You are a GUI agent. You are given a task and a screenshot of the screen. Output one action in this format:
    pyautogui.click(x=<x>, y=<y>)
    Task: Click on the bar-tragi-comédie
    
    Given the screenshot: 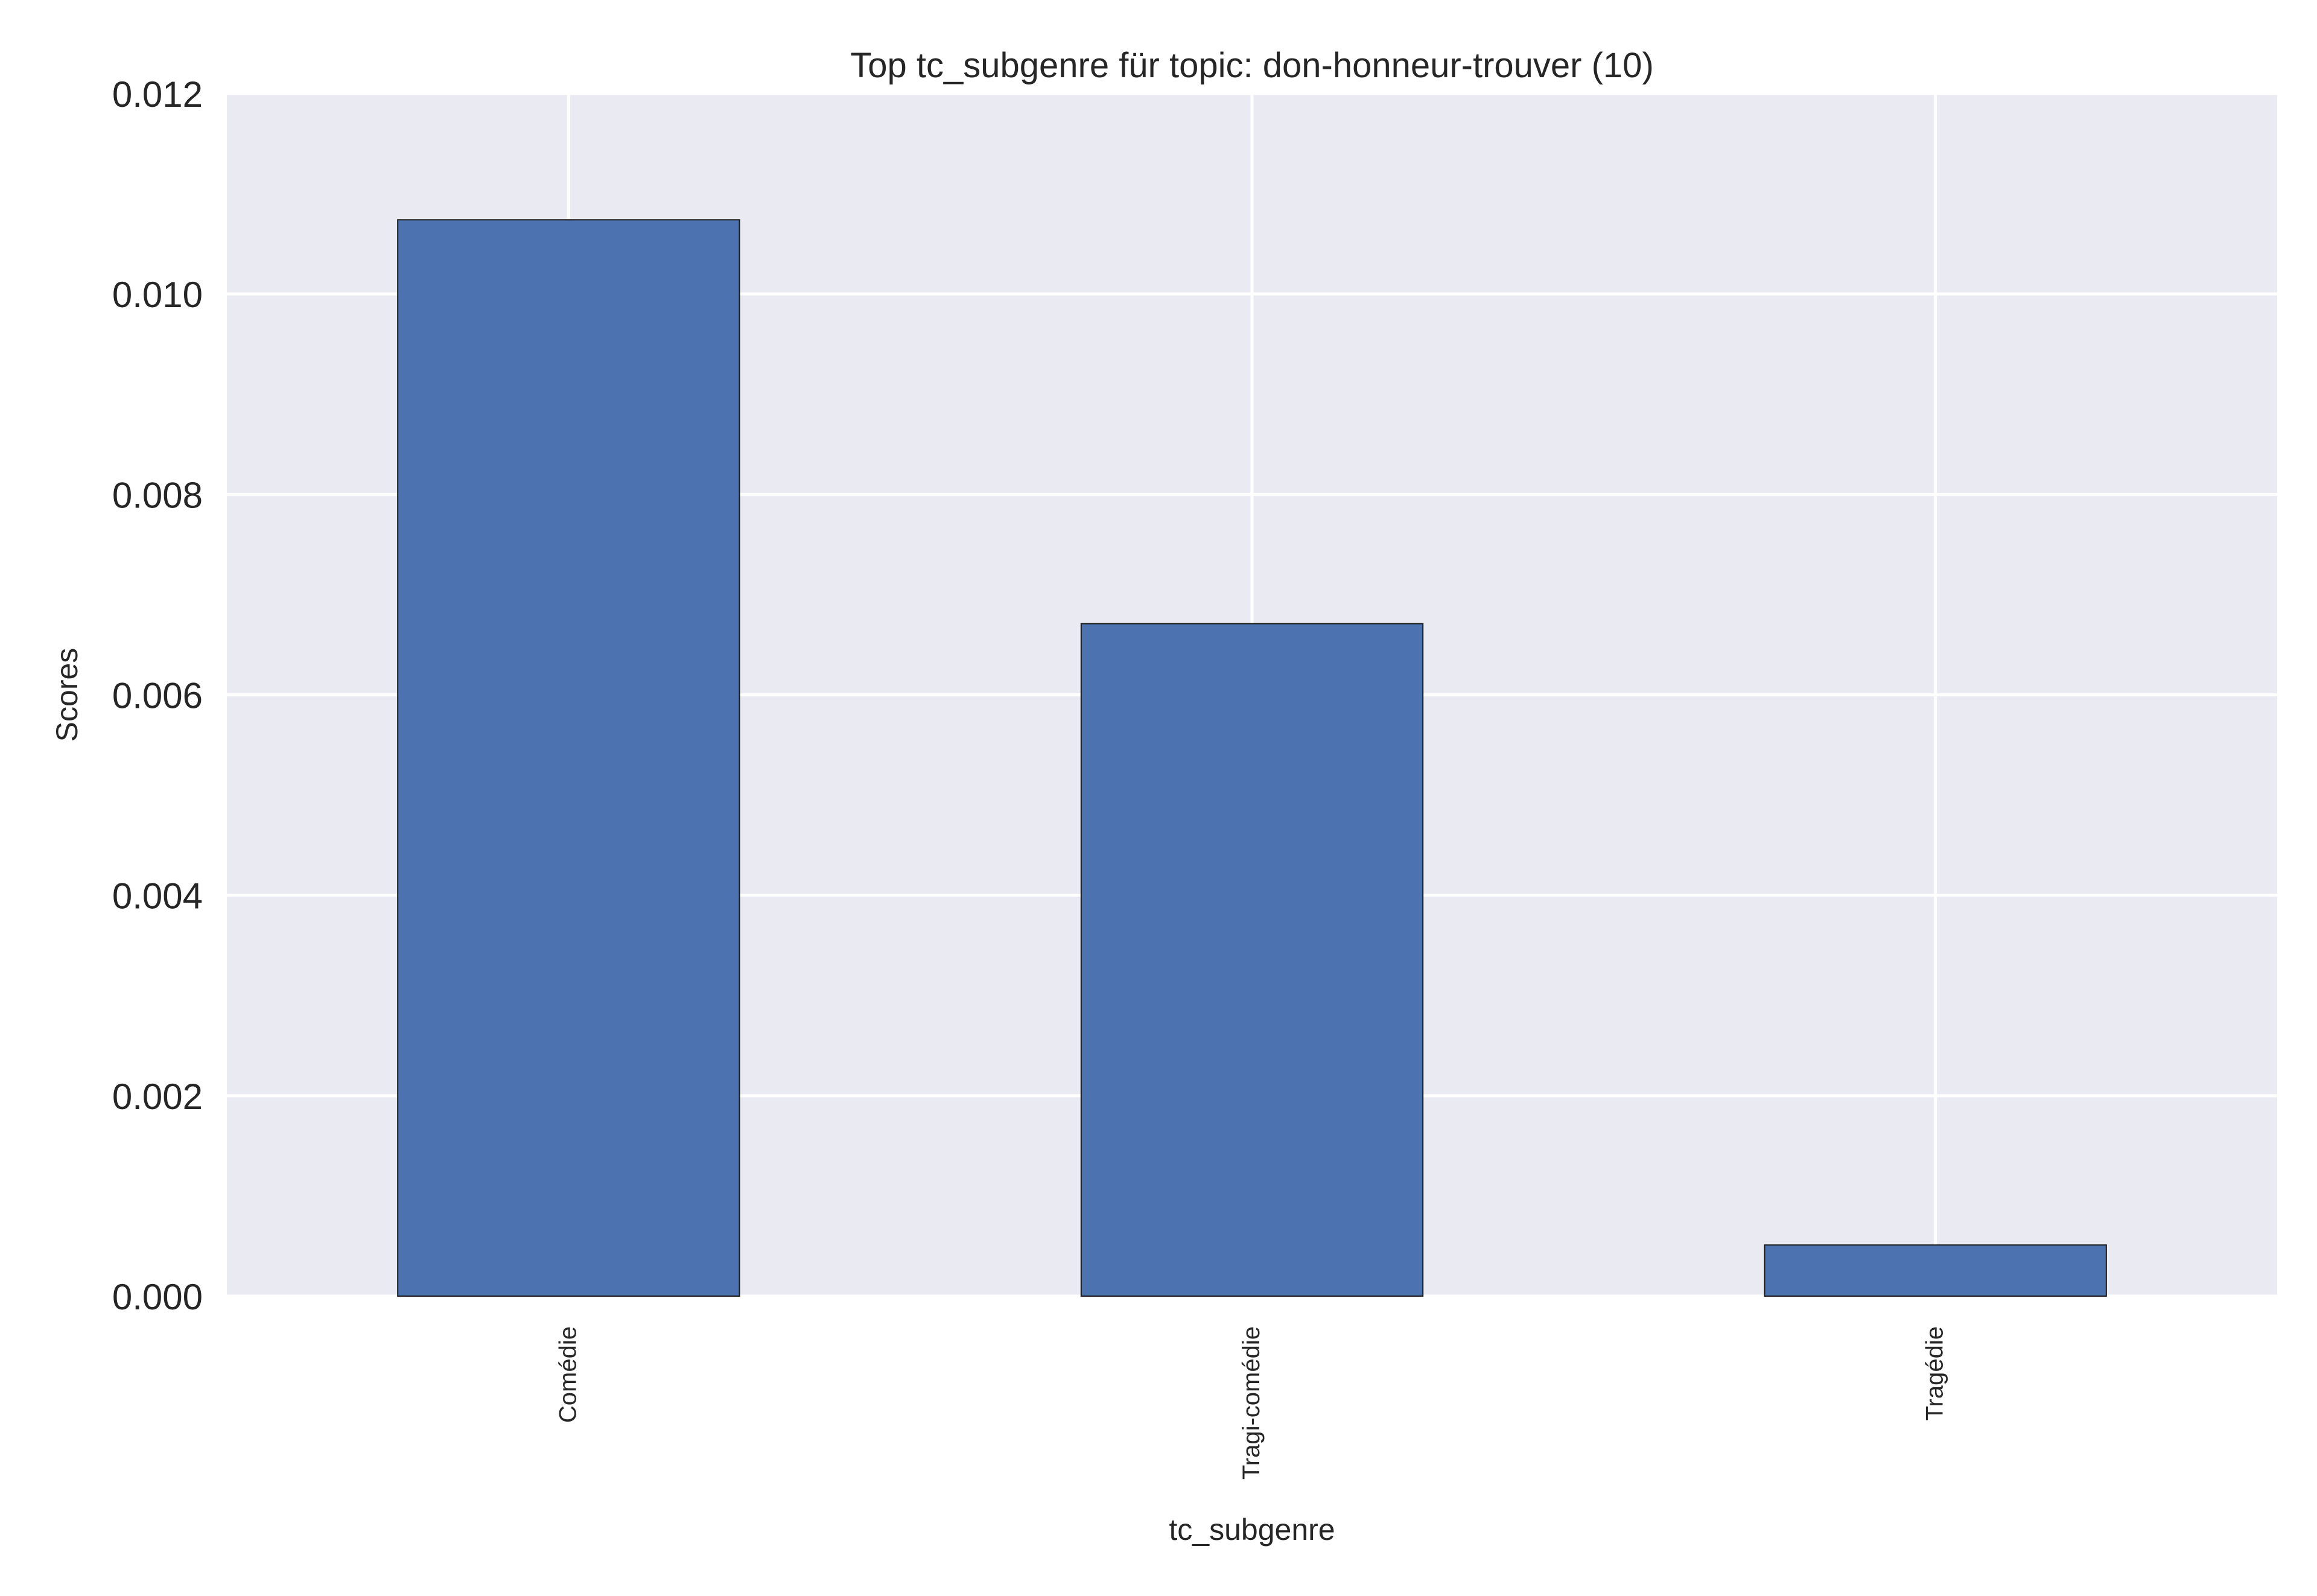 What is the action you would take?
    pyautogui.click(x=1252, y=960)
    